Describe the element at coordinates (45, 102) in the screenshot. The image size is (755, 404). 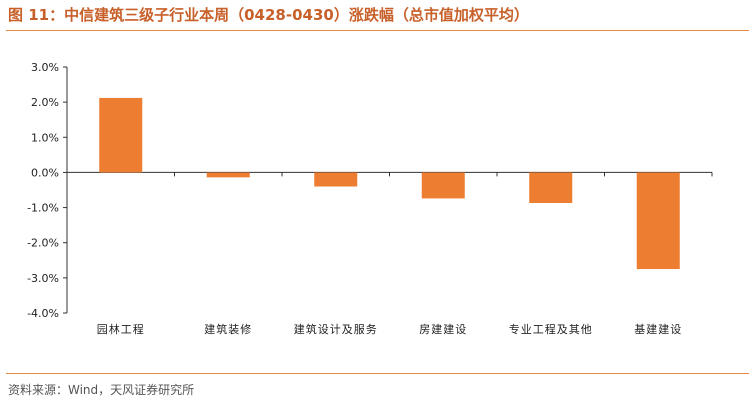
I see `y-tick-label: 2.0%` at that location.